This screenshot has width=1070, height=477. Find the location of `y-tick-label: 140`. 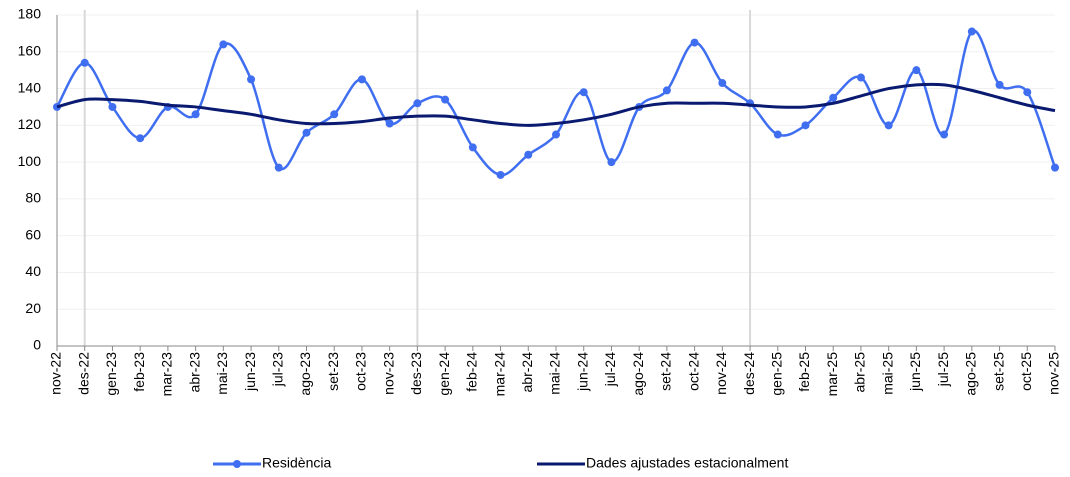

y-tick-label: 140 is located at coordinates (30, 87).